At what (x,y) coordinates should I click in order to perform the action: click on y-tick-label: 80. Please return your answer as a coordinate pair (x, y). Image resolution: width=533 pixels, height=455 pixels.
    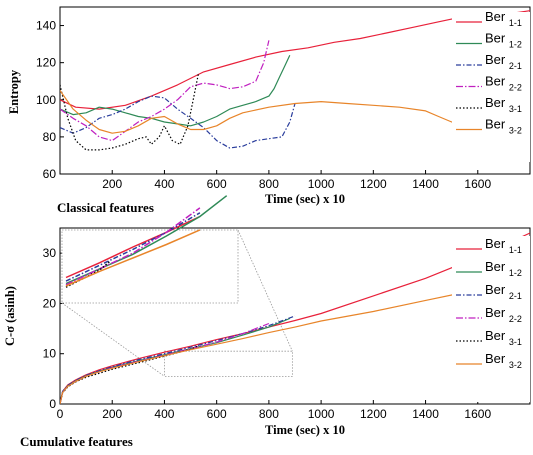
    Looking at the image, I should click on (50, 137).